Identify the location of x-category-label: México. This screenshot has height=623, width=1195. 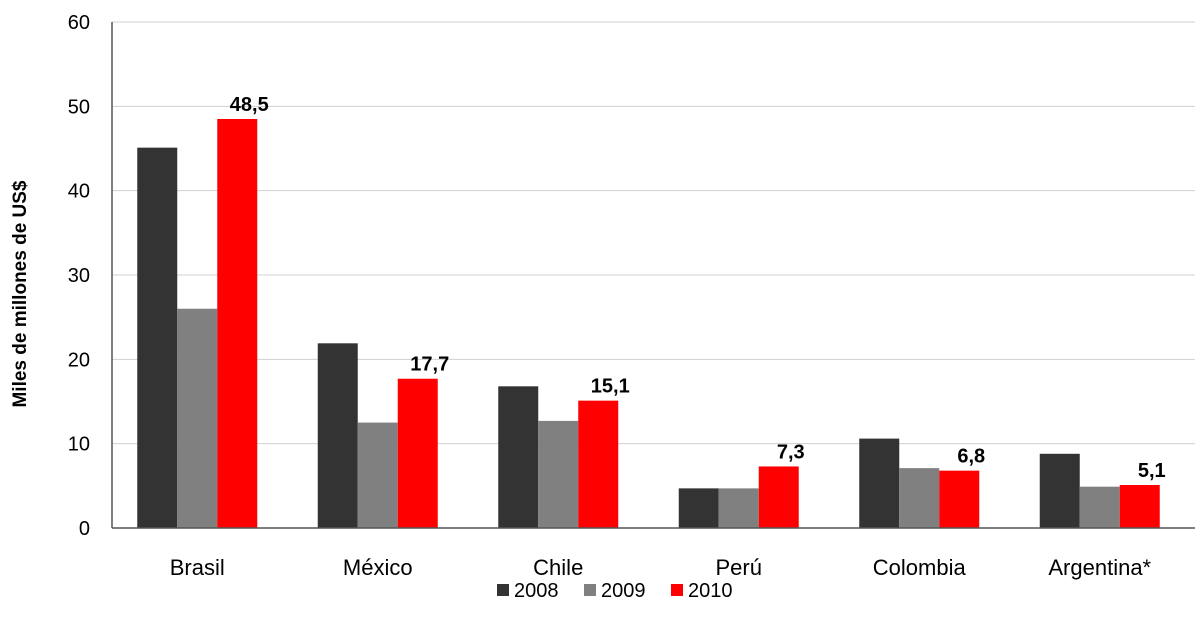
(378, 567).